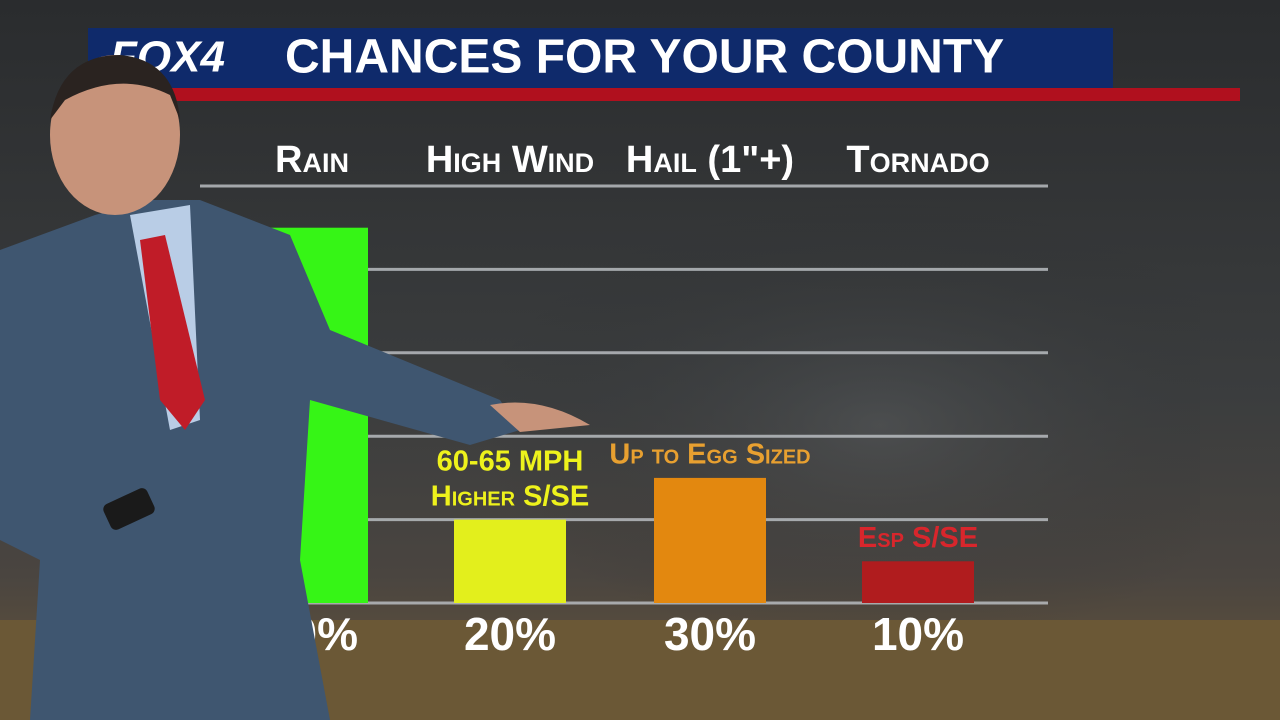 This screenshot has width=1280, height=720. What do you see at coordinates (709, 455) in the screenshot?
I see `annotation: Up to Egg Sized` at bounding box center [709, 455].